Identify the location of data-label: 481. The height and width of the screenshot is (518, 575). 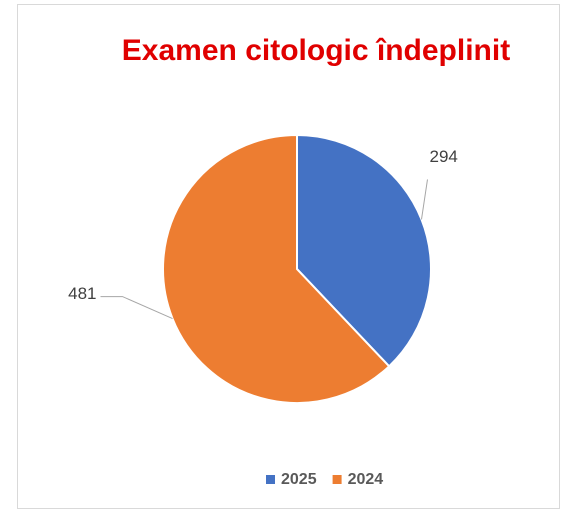
(82, 293).